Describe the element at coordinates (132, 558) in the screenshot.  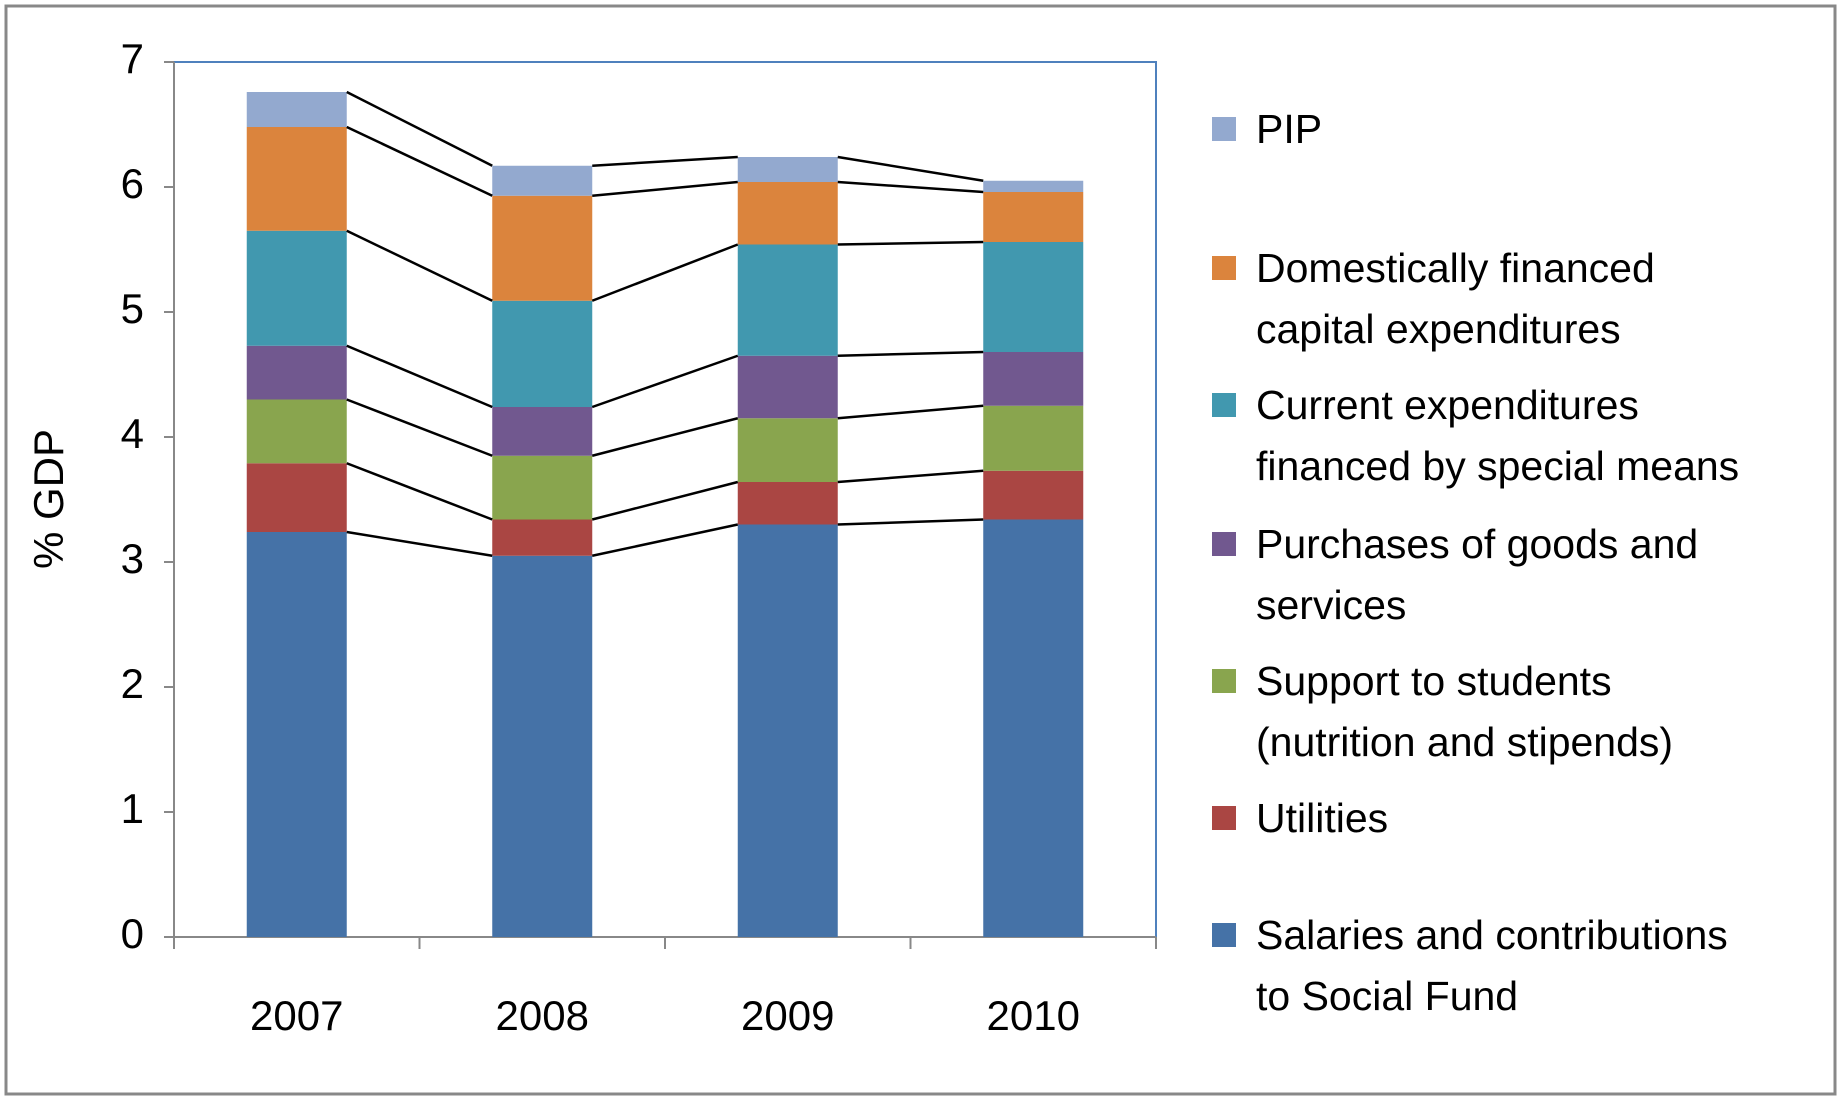
I see `y-tick-label: 3` at that location.